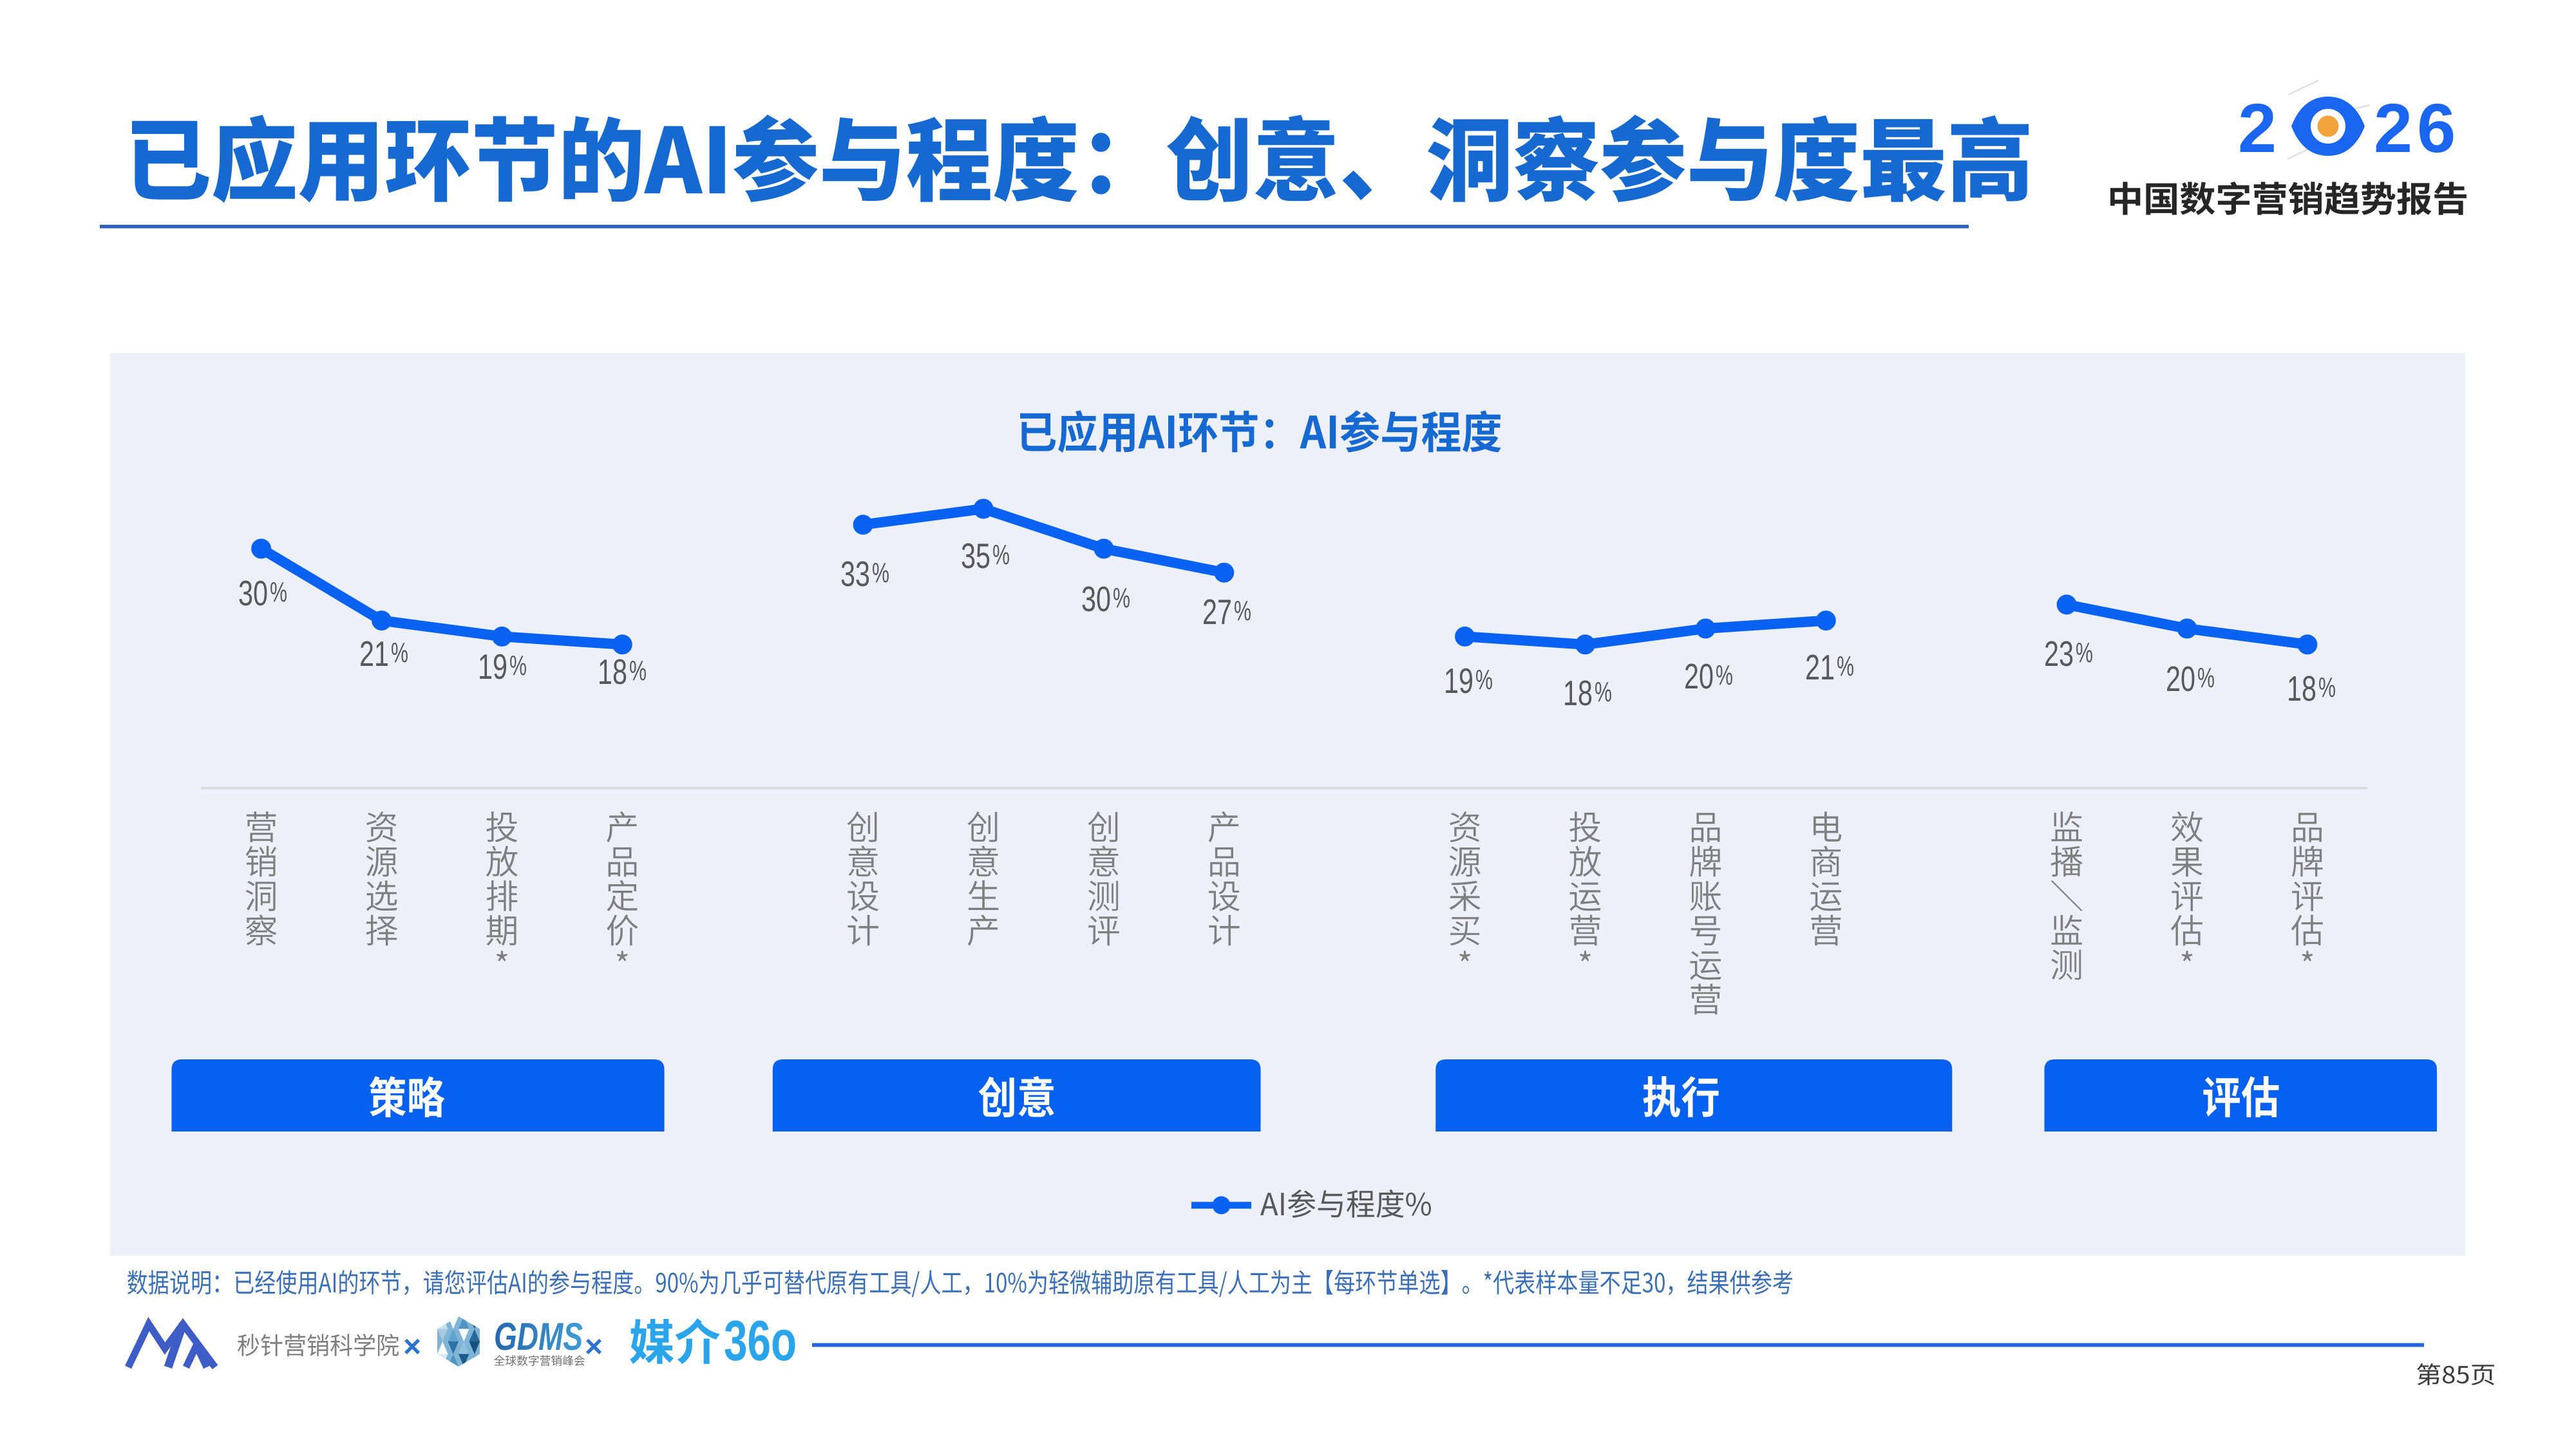 Image resolution: width=2576 pixels, height=1449 pixels. I want to click on svg-text: 33, so click(855, 574).